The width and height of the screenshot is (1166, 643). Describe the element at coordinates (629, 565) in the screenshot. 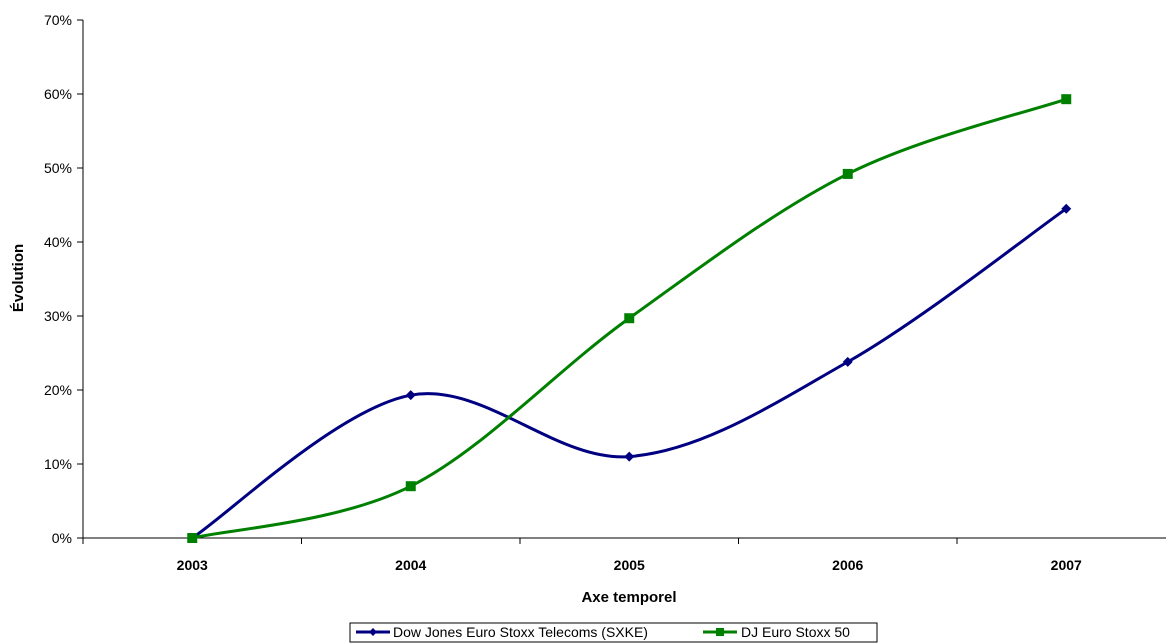

I see `x-tick-label: 2005` at that location.